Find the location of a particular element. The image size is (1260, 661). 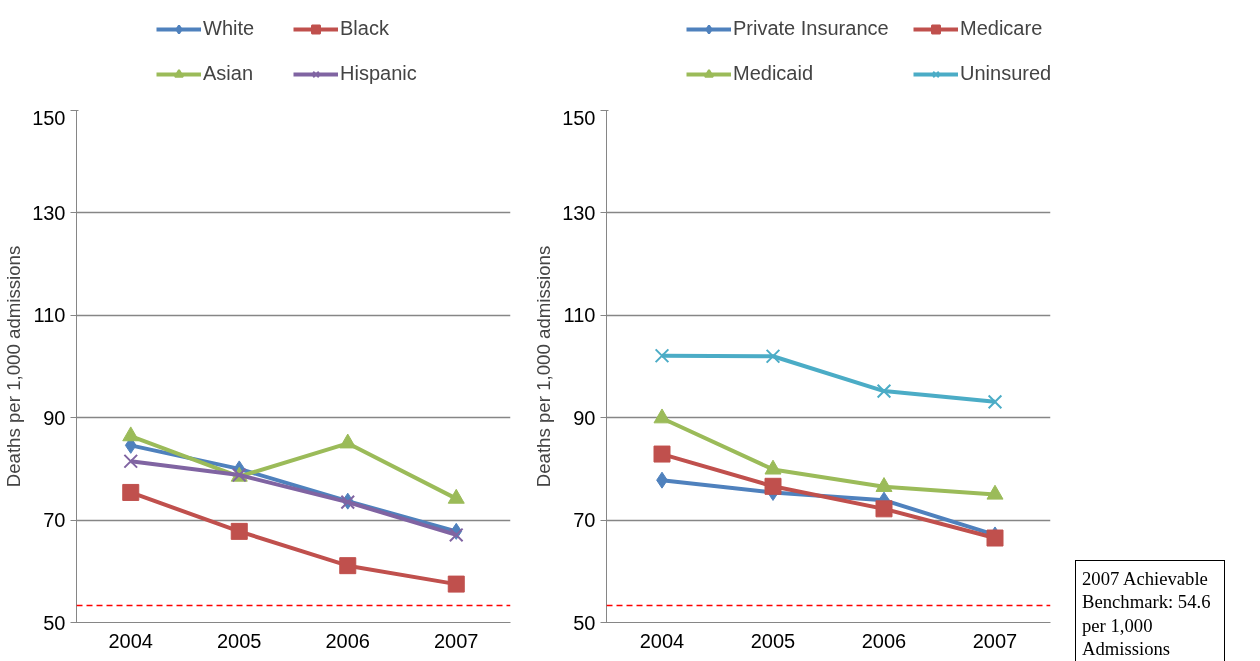

legend-label: Black is located at coordinates (365, 28).